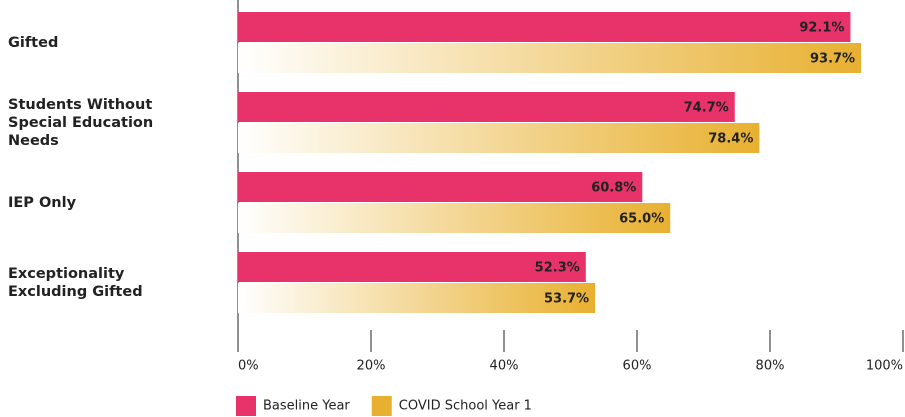  Describe the element at coordinates (832, 59) in the screenshot. I see `value-label: 93.7%` at that location.